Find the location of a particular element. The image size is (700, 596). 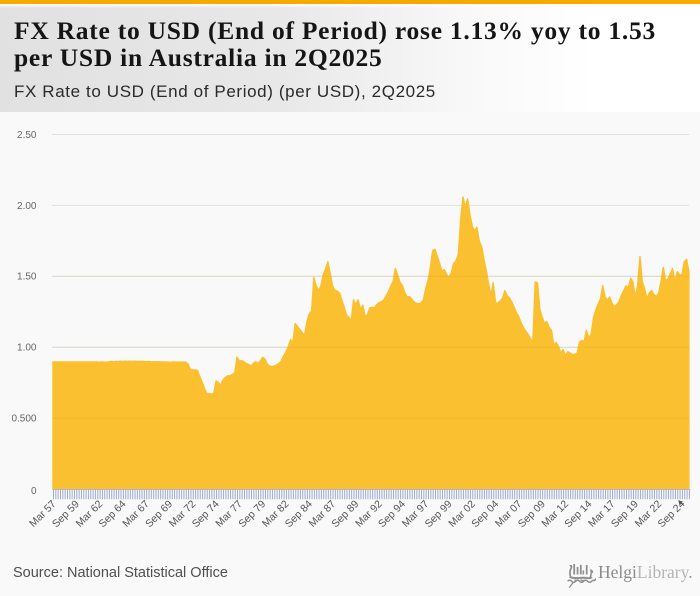

svg-text: 1.50 is located at coordinates (27, 277).